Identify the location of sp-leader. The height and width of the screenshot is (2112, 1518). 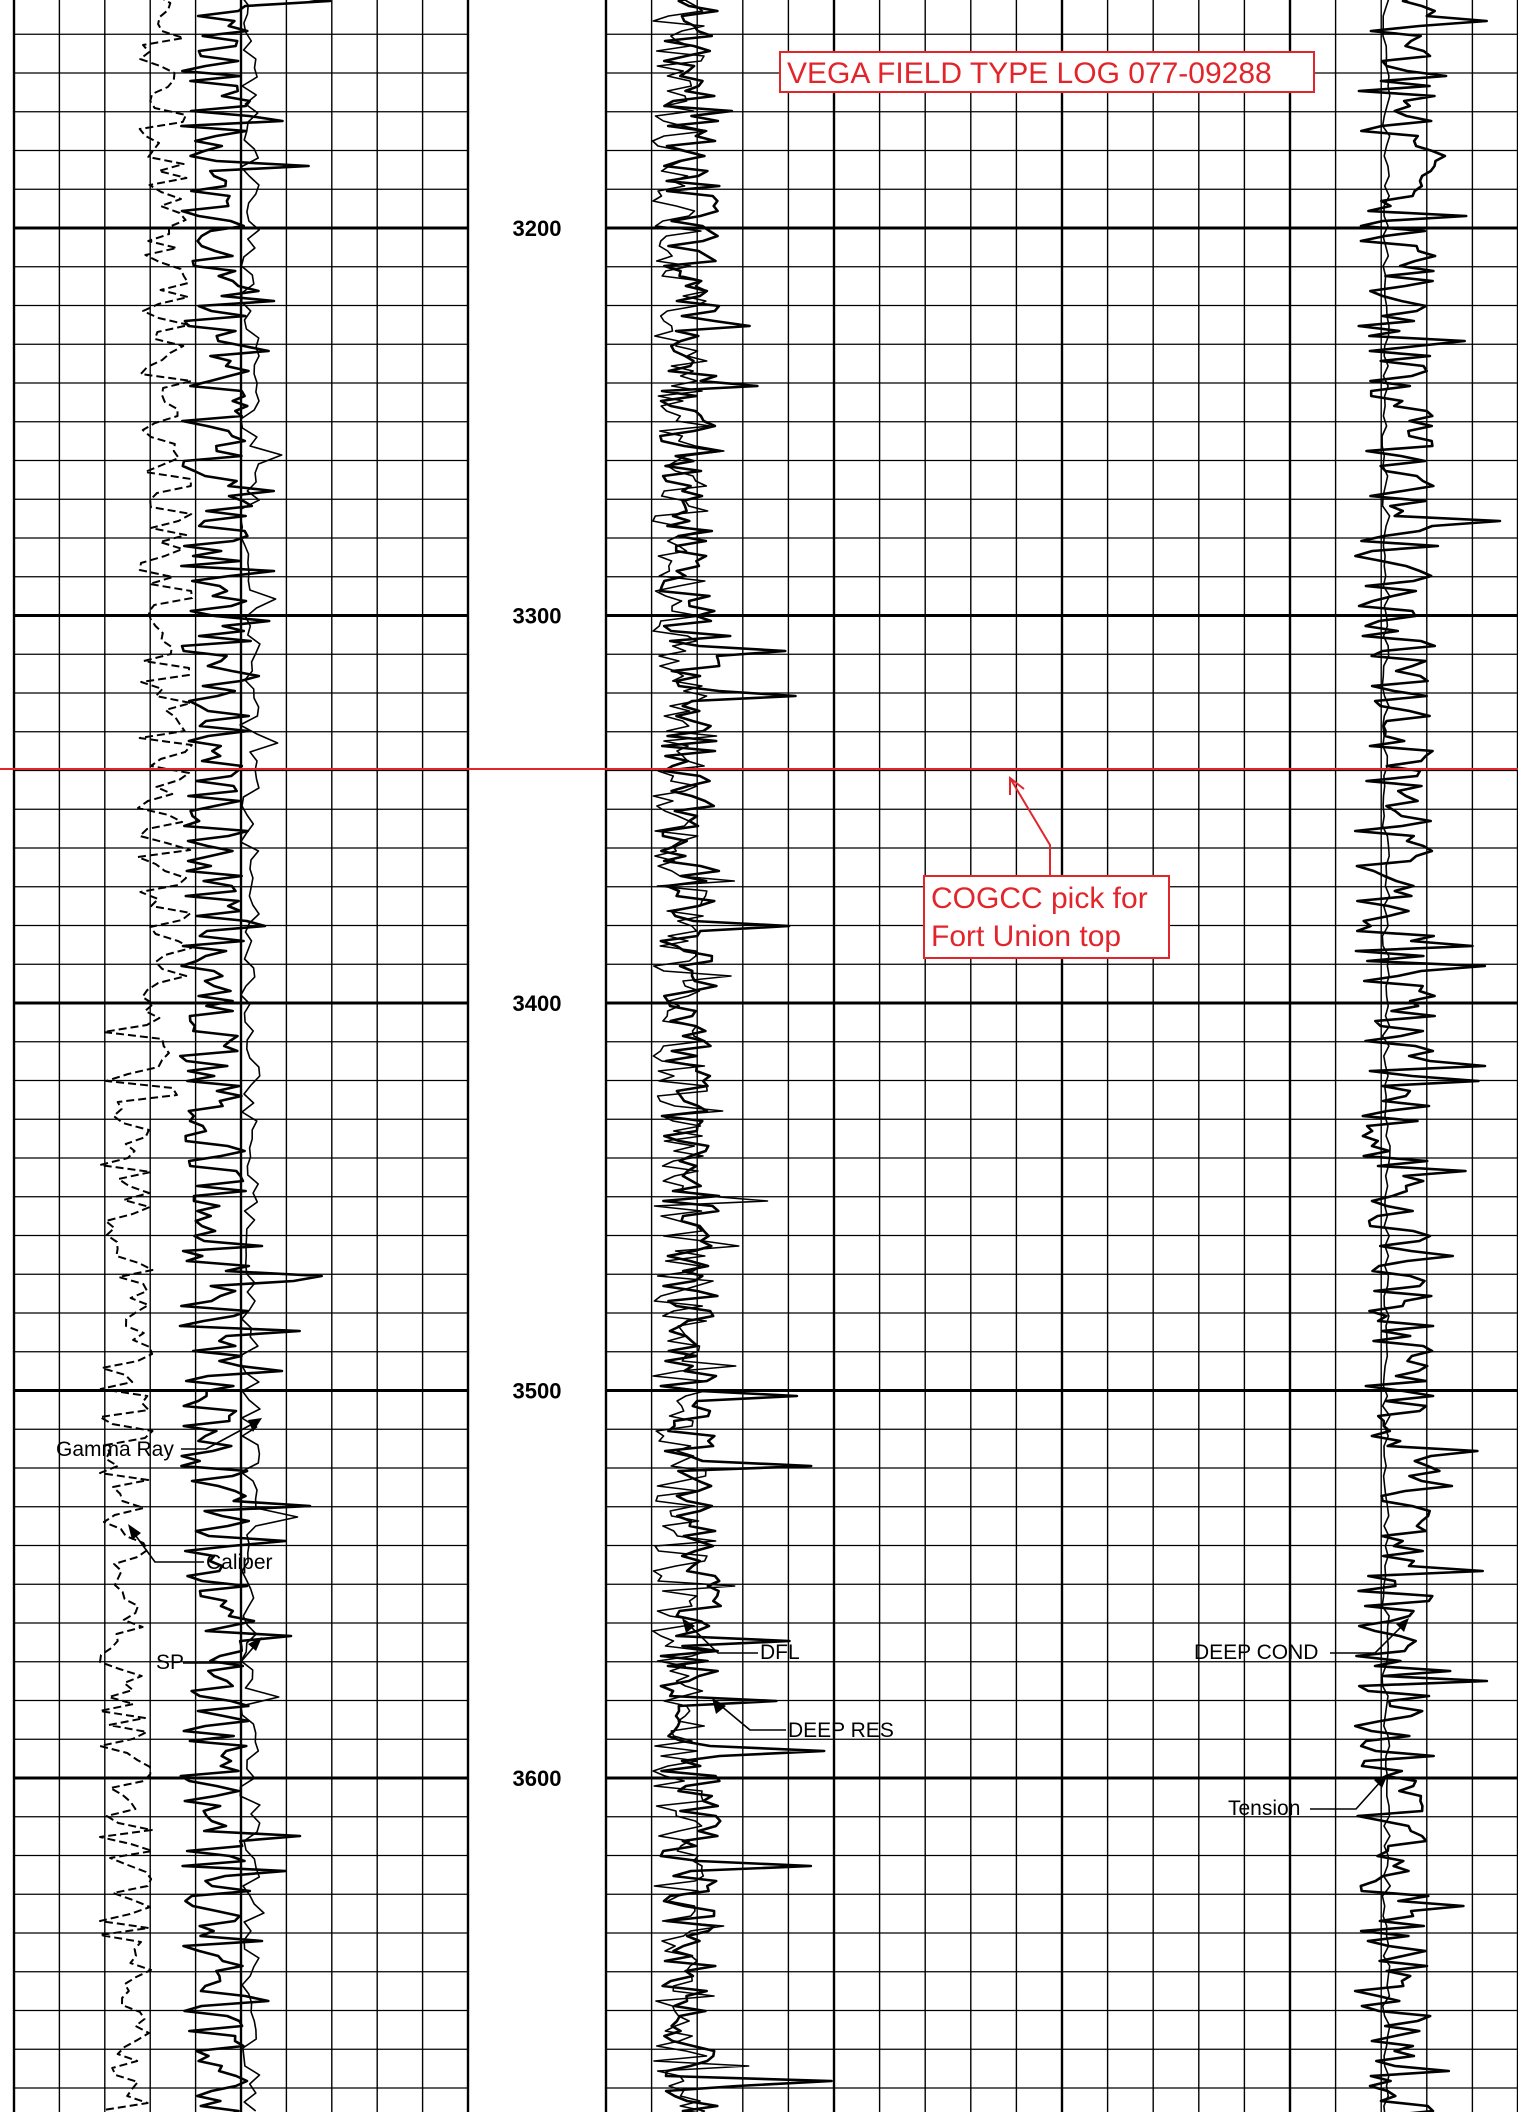
(220, 1653).